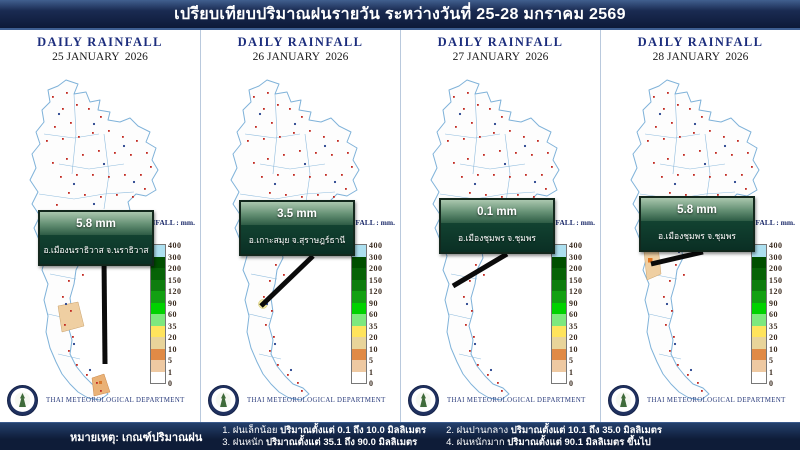  I want to click on panel-header: DAILY RAINFALL 27 JANUARY 2026, so click(500, 49).